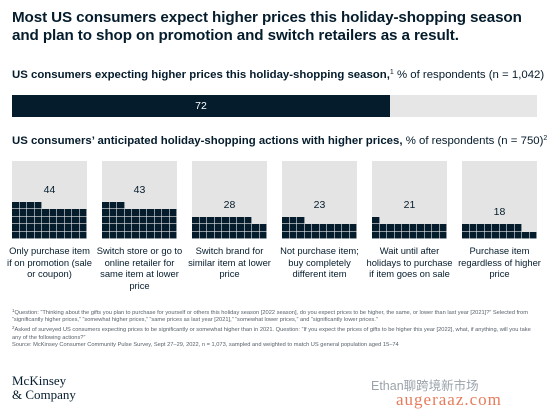 This screenshot has height=412, width=550. What do you see at coordinates (274, 106) in the screenshot?
I see `expecting-higher-prices-bar-track: 72` at bounding box center [274, 106].